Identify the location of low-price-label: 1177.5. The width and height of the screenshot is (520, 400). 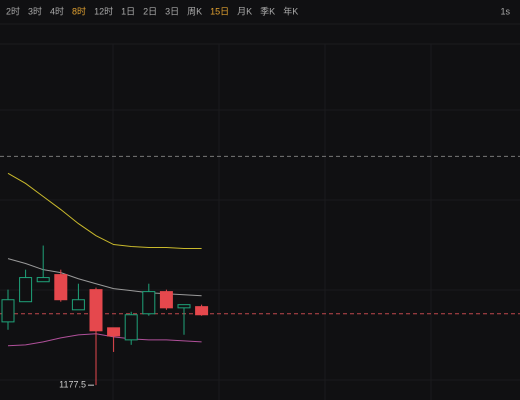
(72, 385).